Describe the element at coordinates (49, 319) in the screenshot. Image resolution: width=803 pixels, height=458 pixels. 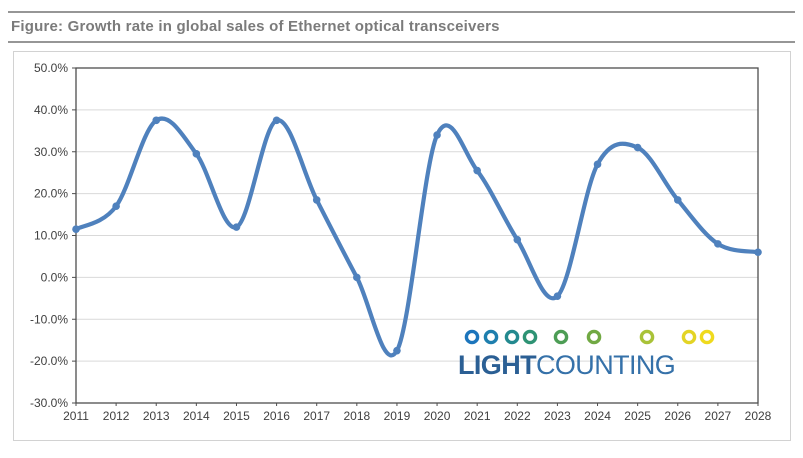
I see `y-axis-label: -10.0%` at that location.